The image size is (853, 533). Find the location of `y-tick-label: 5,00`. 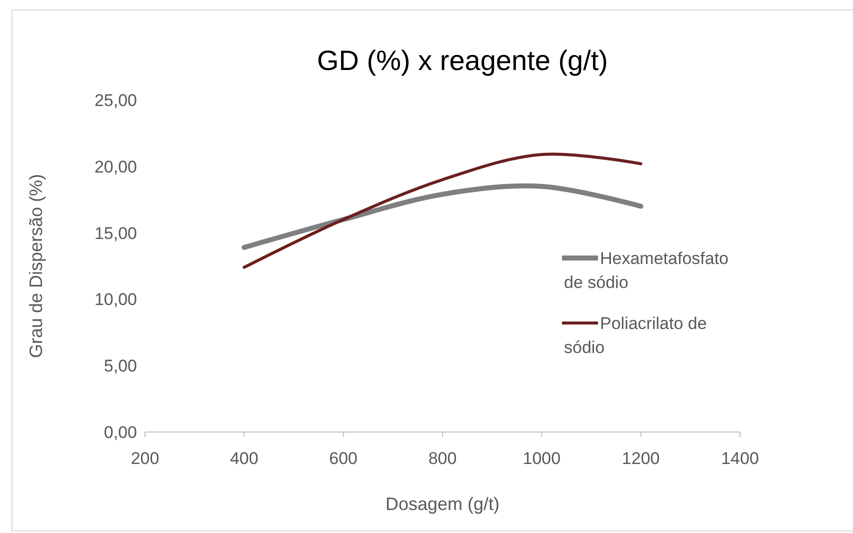

y-tick-label: 5,00 is located at coordinates (120, 366).